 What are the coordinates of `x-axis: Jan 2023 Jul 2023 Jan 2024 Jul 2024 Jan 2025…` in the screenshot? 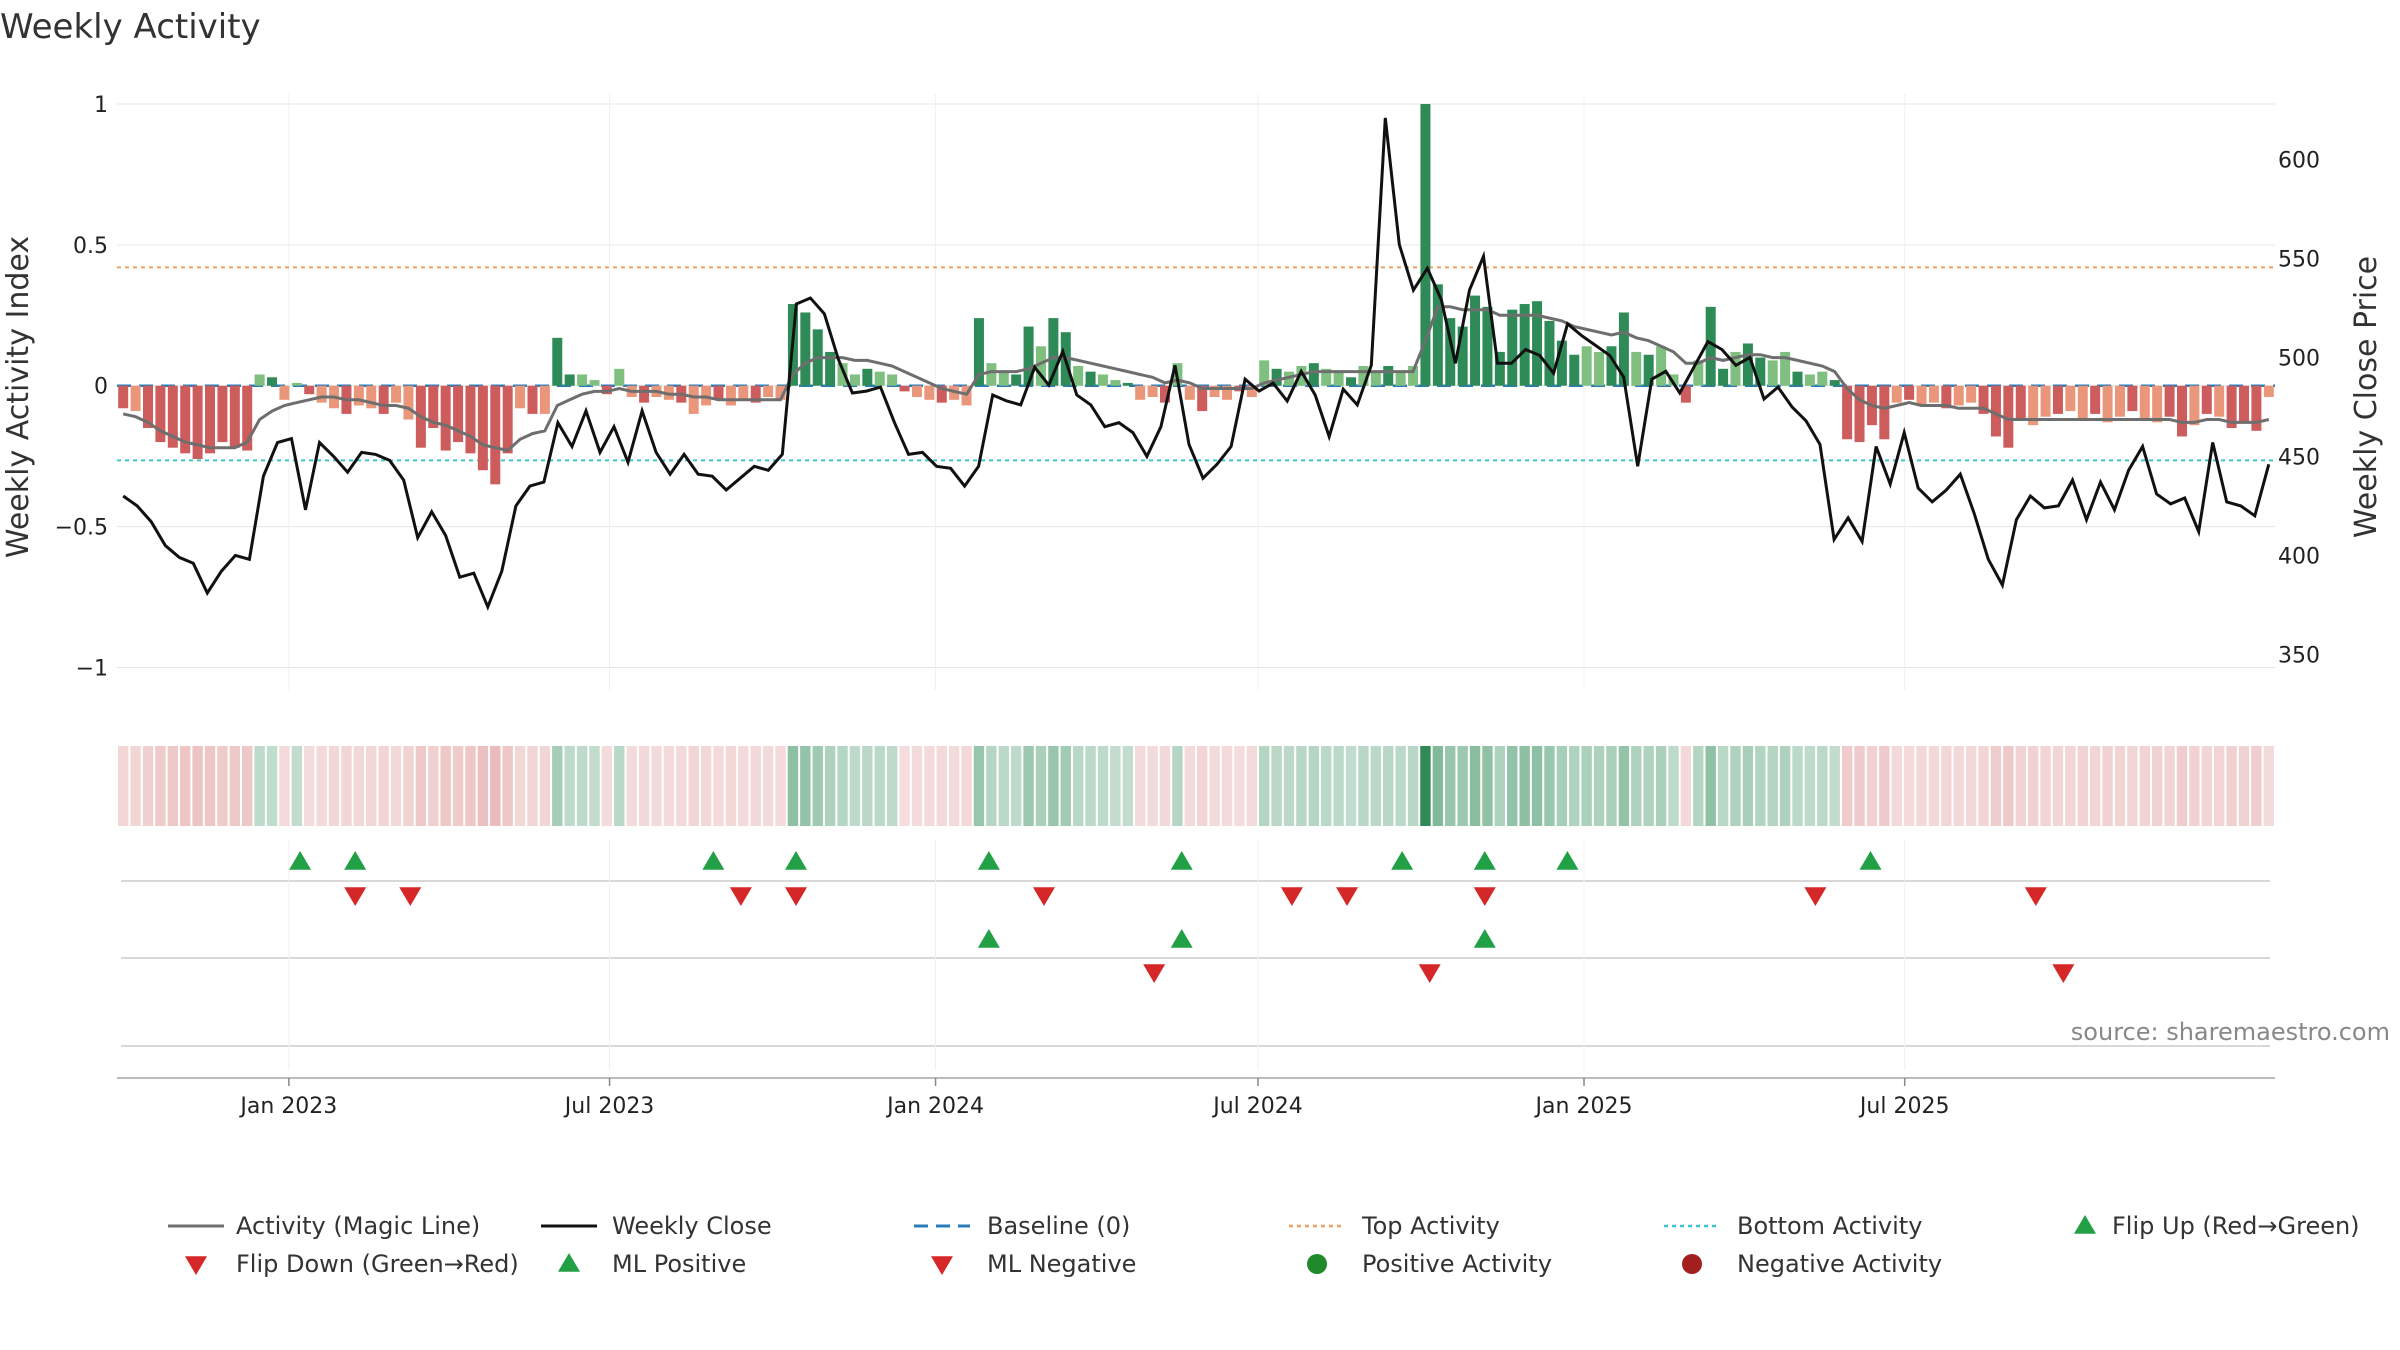 It's located at (1196, 1098).